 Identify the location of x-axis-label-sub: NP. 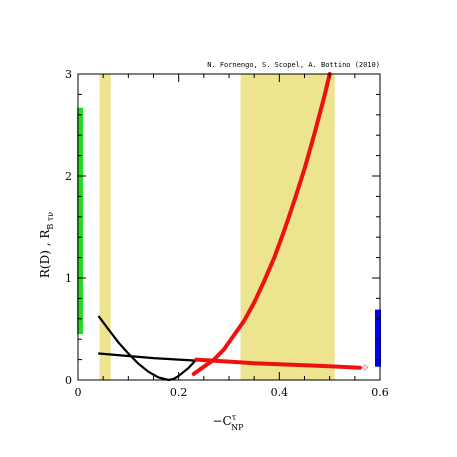
(237, 427).